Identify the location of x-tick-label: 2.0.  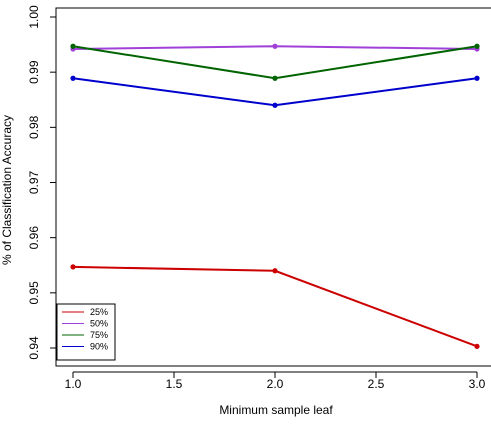
(275, 384).